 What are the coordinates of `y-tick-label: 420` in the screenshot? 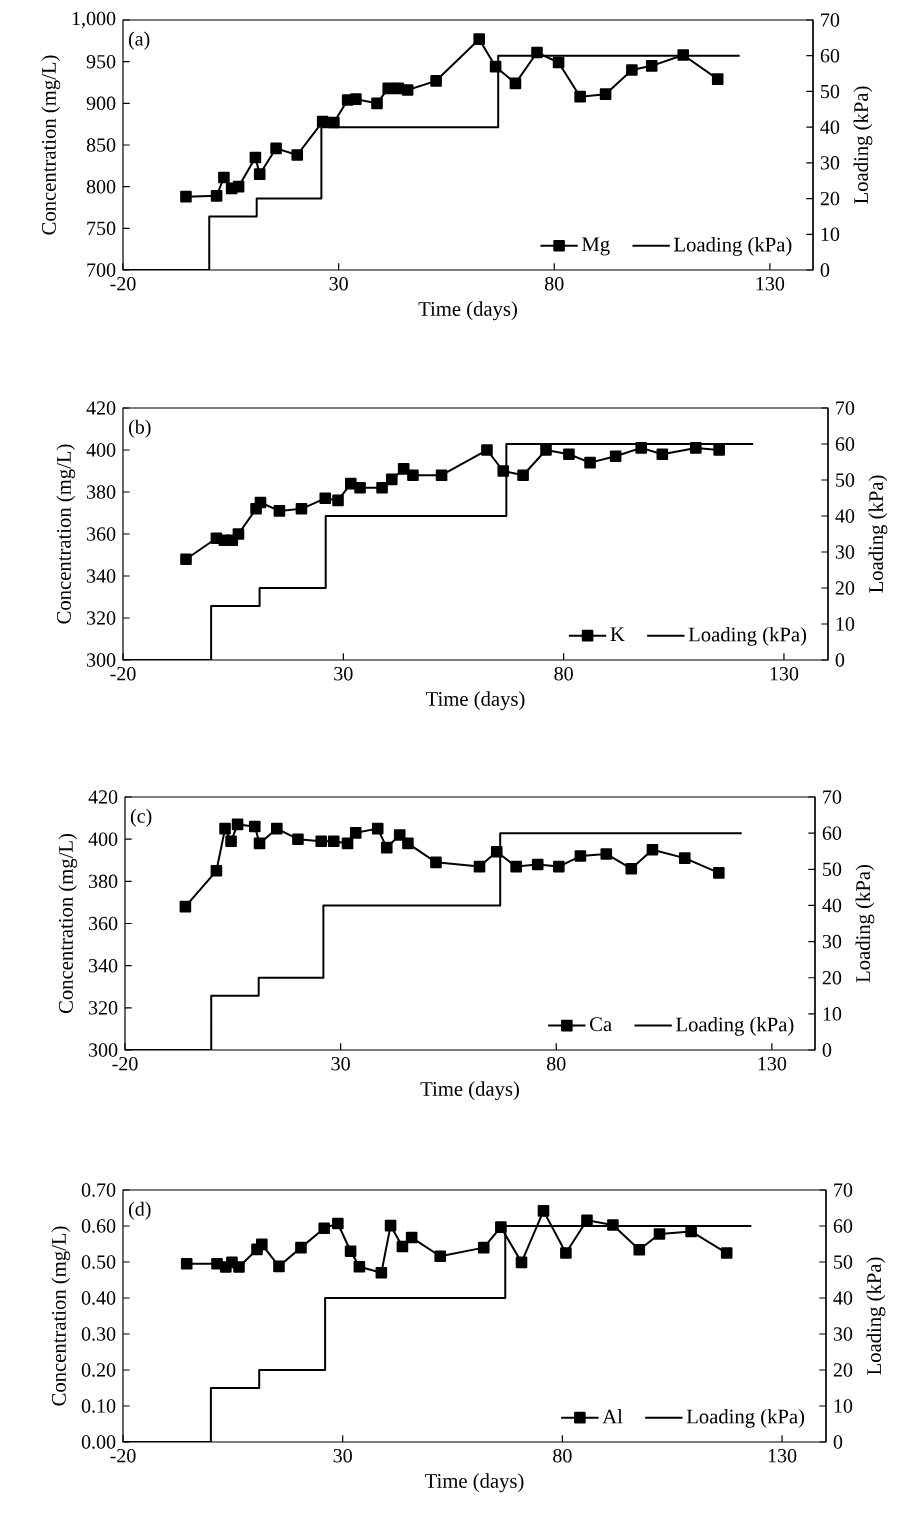 It's located at (103, 797).